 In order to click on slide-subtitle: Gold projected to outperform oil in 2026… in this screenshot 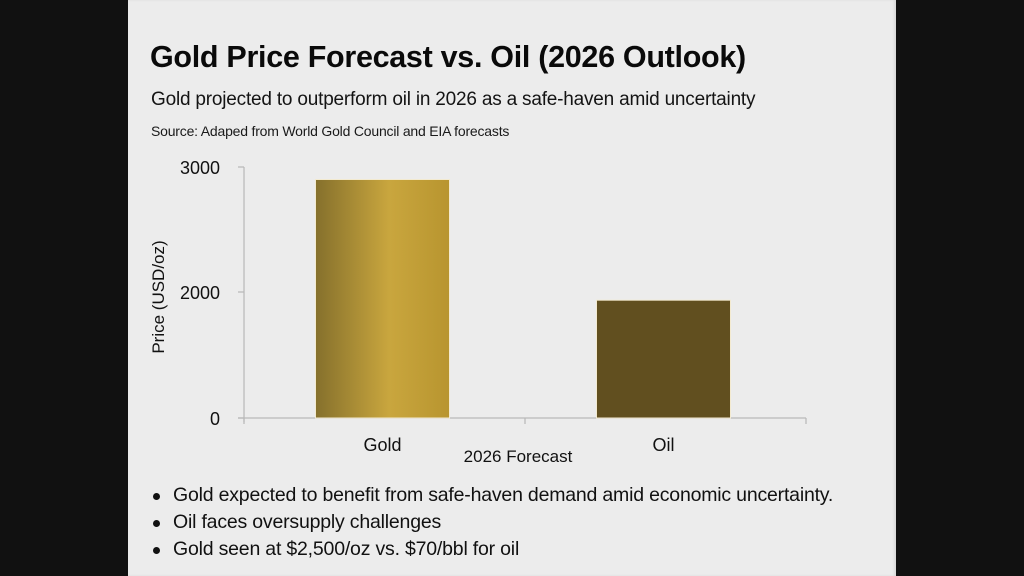, I will do `click(453, 99)`.